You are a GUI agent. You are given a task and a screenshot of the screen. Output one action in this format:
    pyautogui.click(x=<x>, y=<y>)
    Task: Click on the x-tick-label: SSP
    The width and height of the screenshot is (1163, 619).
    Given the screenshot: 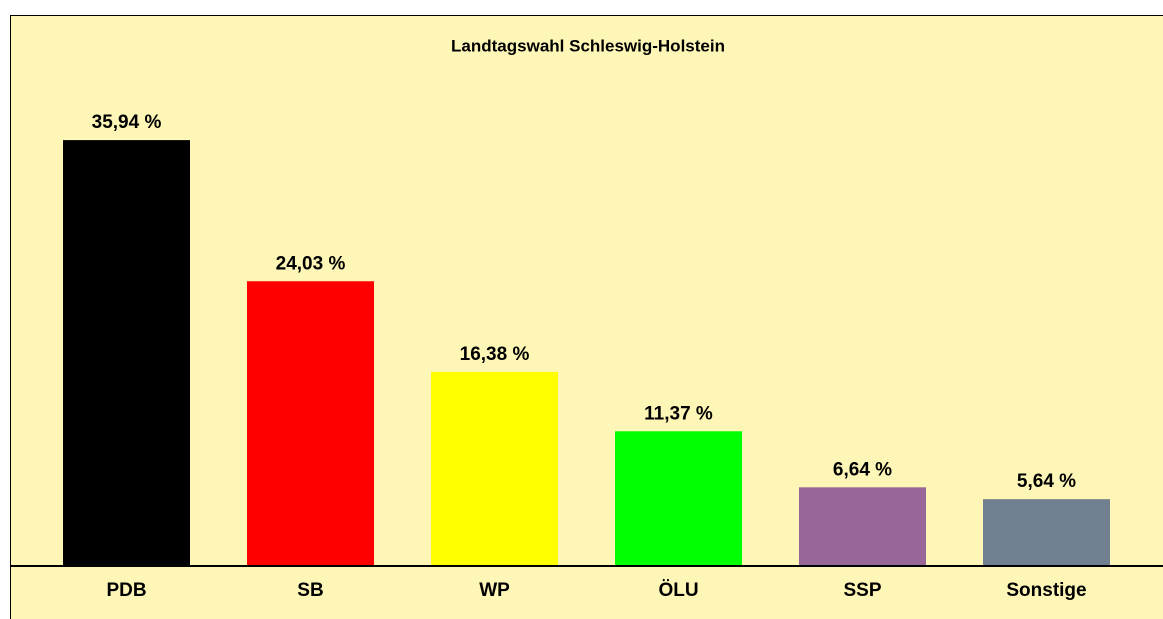 What is the action you would take?
    pyautogui.click(x=862, y=590)
    